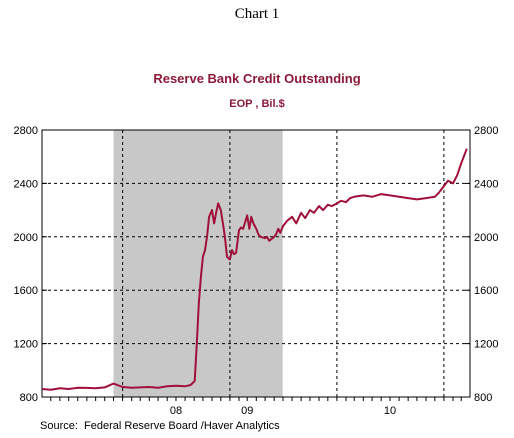 This screenshot has height=438, width=514. I want to click on y-tick-label-right: 800, so click(483, 398).